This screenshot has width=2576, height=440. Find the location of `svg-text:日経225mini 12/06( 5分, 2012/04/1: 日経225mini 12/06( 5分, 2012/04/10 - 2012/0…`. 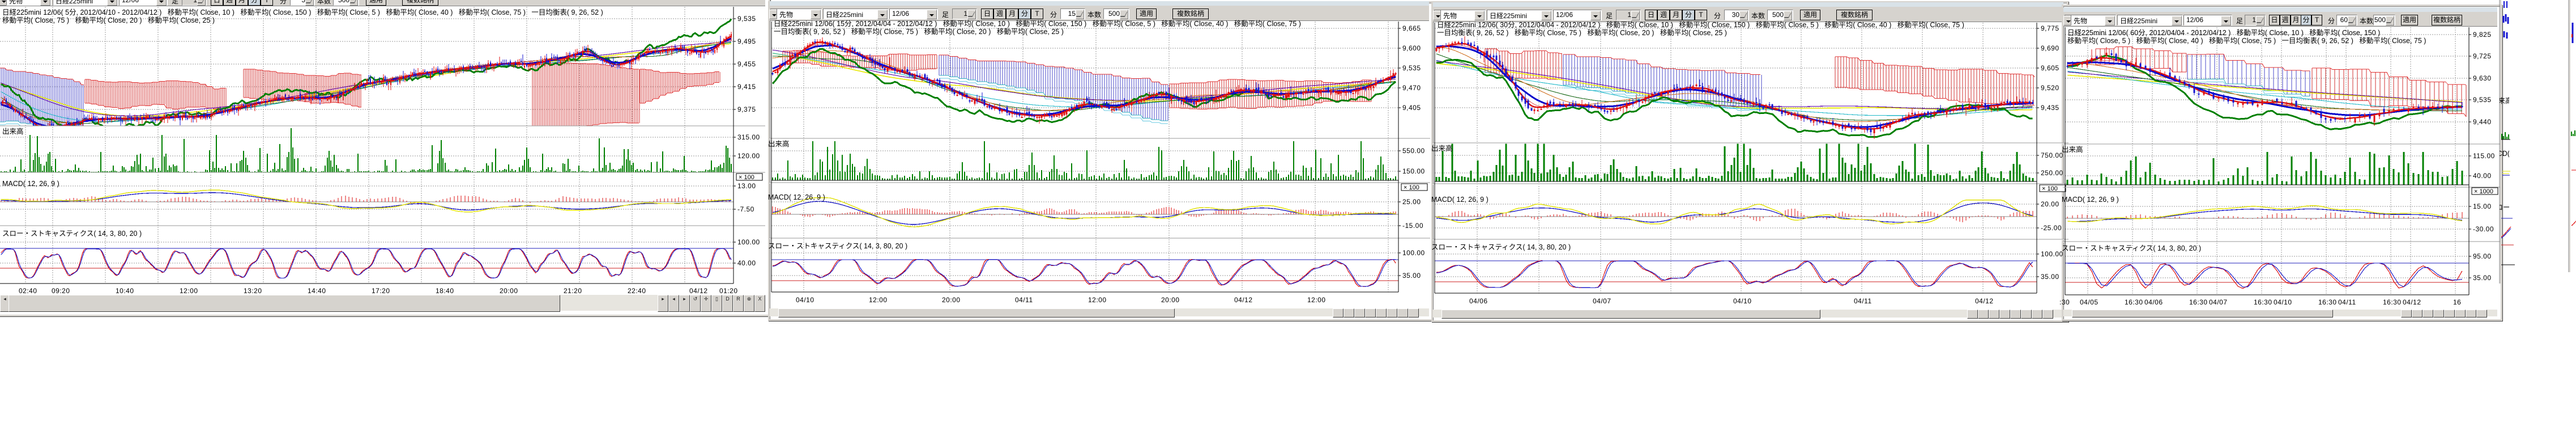

svg-text:日経225mini 12/06( 5分, 2012/04/1: 日経225mini 12/06( 5分, 2012/04/10 - 2012/0… is located at coordinates (302, 12).